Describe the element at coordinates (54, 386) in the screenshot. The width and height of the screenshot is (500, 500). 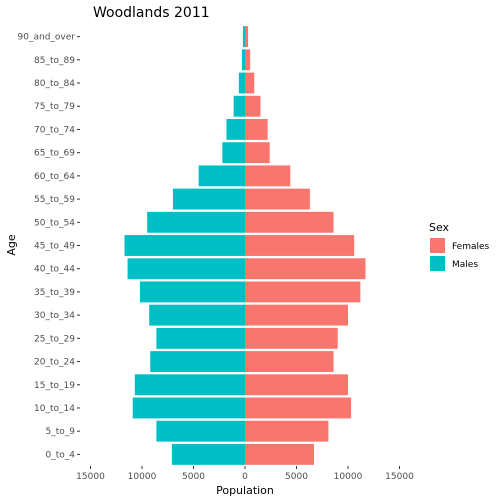
I see `y-tick-label: 15_to_19` at that location.